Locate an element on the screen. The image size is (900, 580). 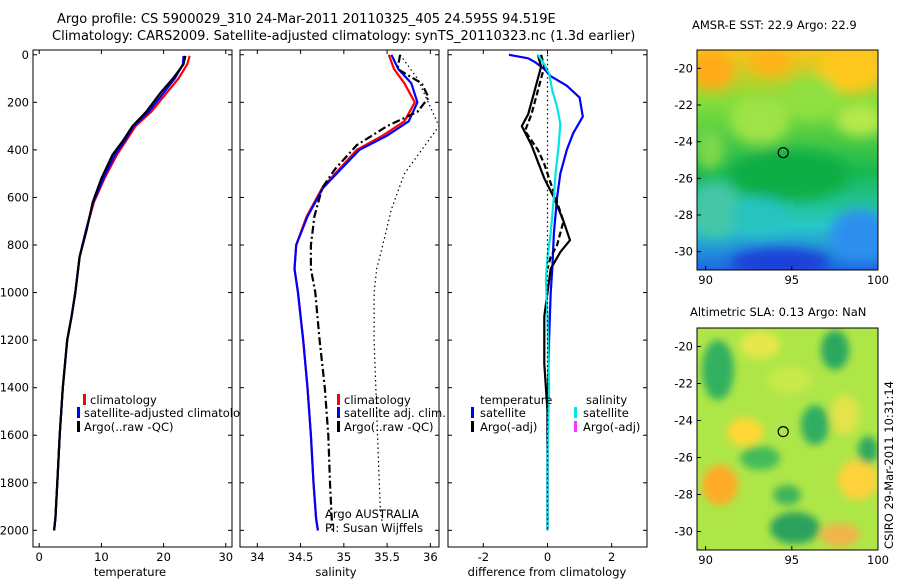
sst-map-title: AMSR-E SST: 22.9 Argo: 22.9 is located at coordinates (774, 25).